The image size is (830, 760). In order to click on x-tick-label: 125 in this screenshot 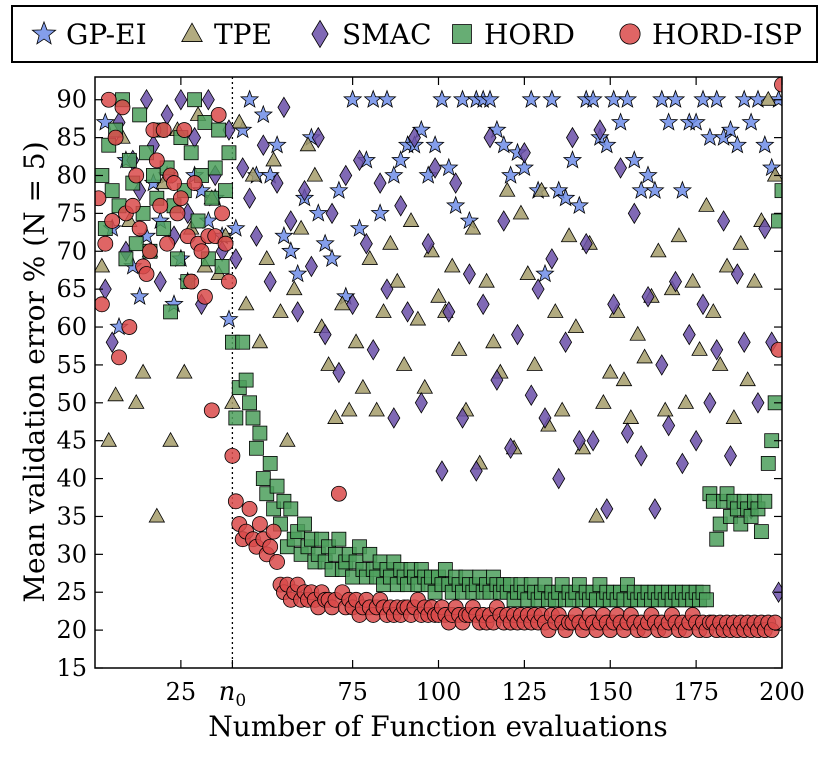, I will do `click(524, 692)`.